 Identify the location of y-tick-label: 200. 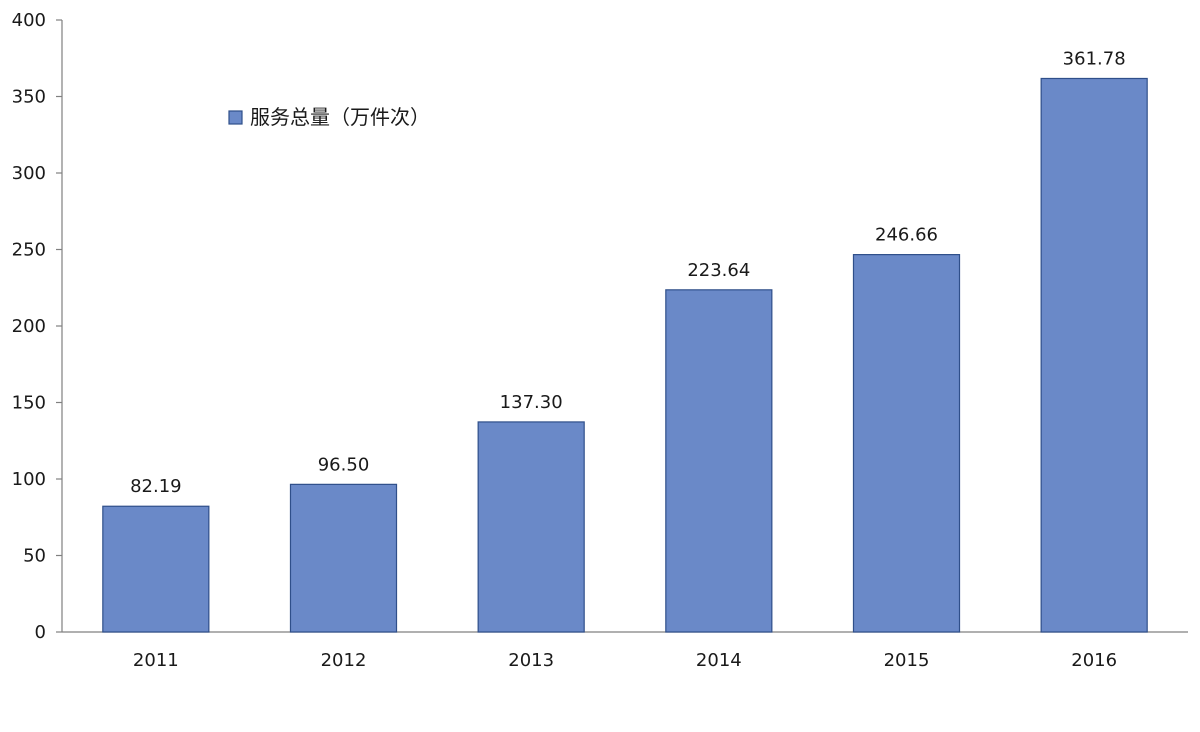
(29, 326).